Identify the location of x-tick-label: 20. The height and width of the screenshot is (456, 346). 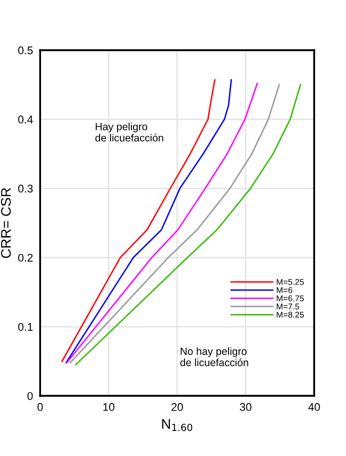
(177, 407).